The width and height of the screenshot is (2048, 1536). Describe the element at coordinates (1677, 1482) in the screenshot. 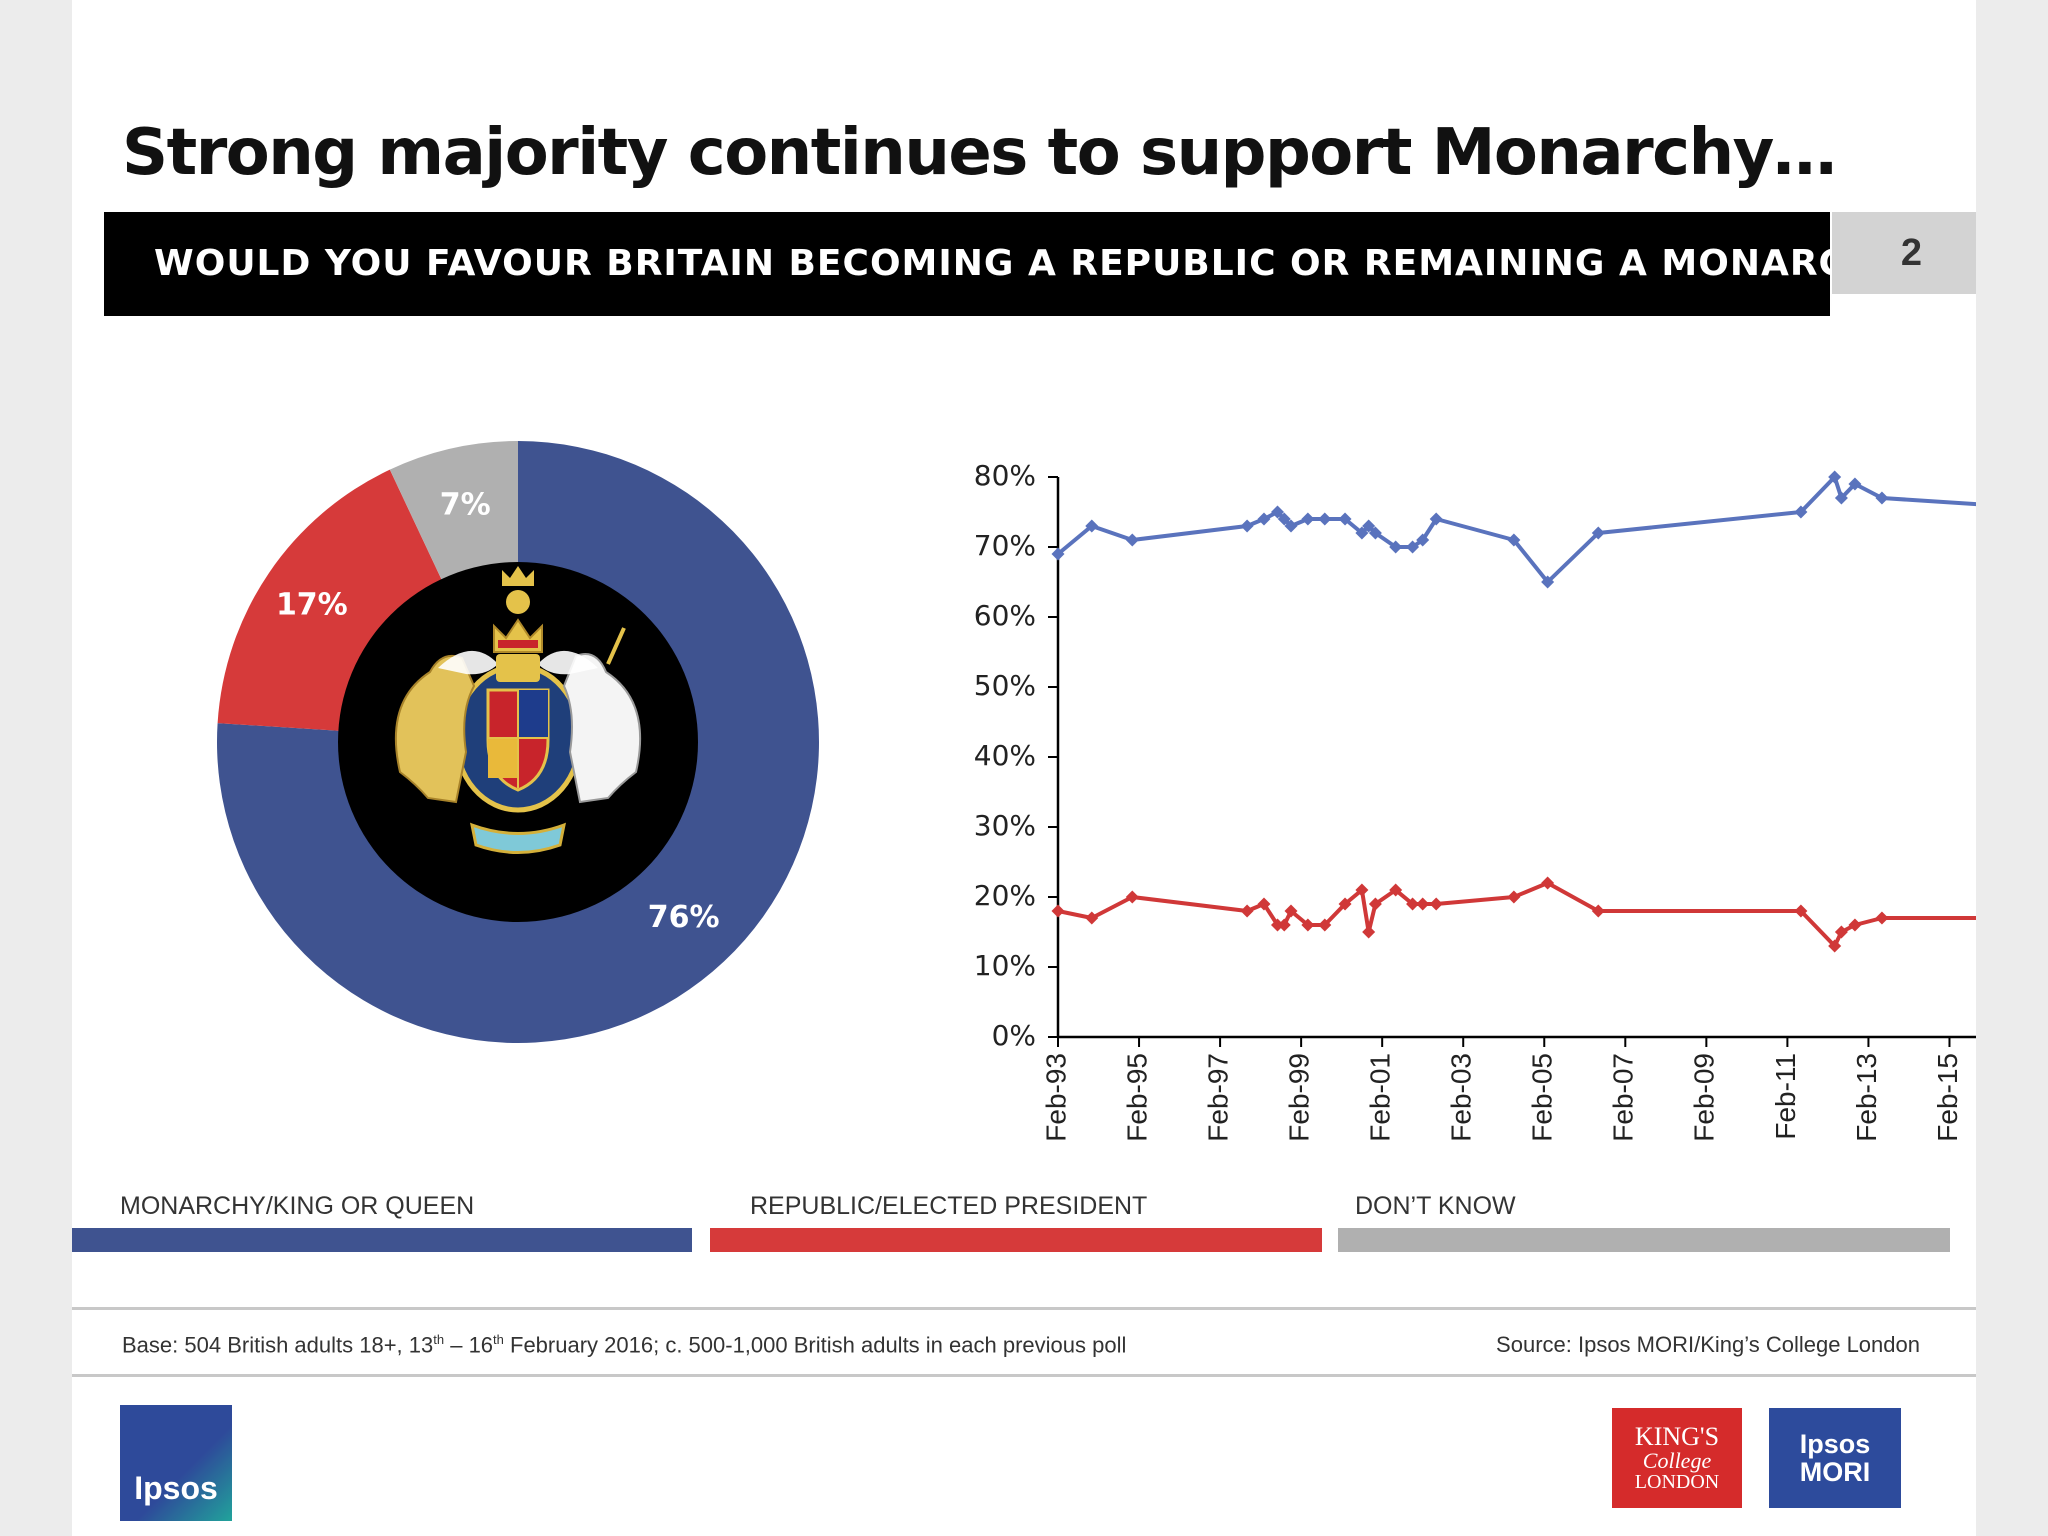

I see `kings-logo-line: LONDON` at that location.